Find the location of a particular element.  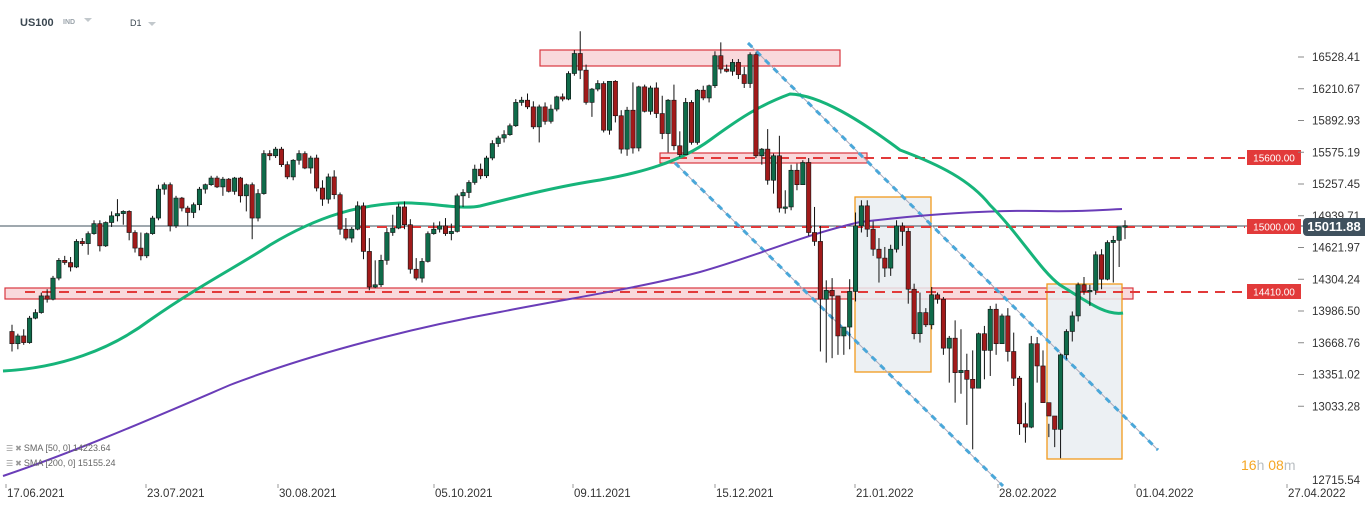

x-axis-tick-label: 09.11.2021 is located at coordinates (602, 494).